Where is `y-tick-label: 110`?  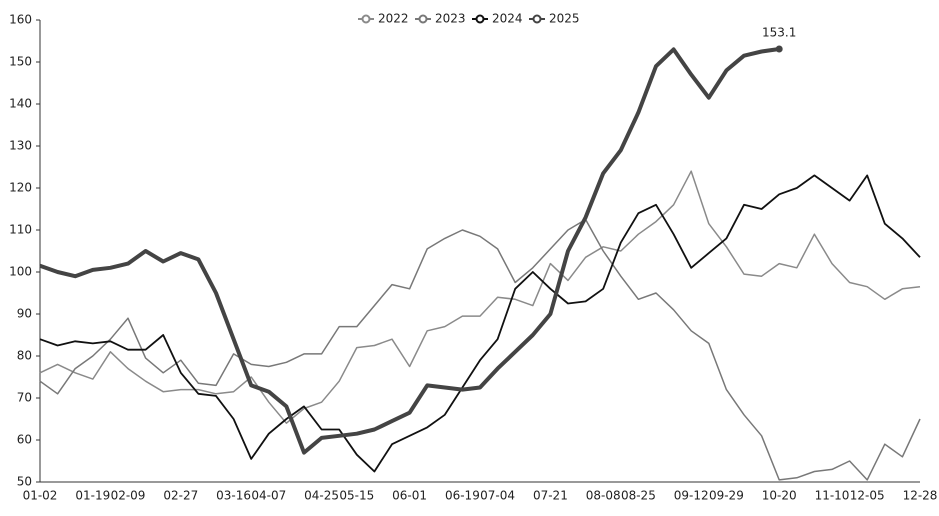
y-tick-label: 110 is located at coordinates (20, 230).